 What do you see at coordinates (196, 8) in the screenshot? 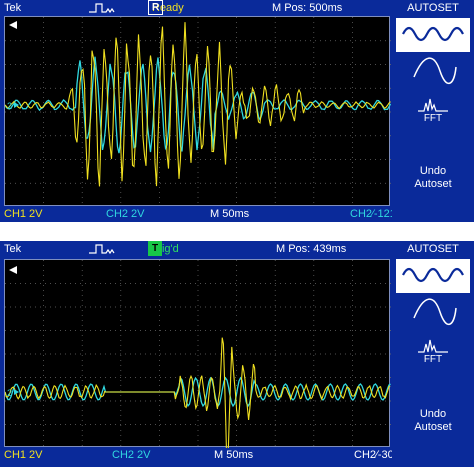
I see `status-bar: Tek R Ready M Pos: 500ms` at bounding box center [196, 8].